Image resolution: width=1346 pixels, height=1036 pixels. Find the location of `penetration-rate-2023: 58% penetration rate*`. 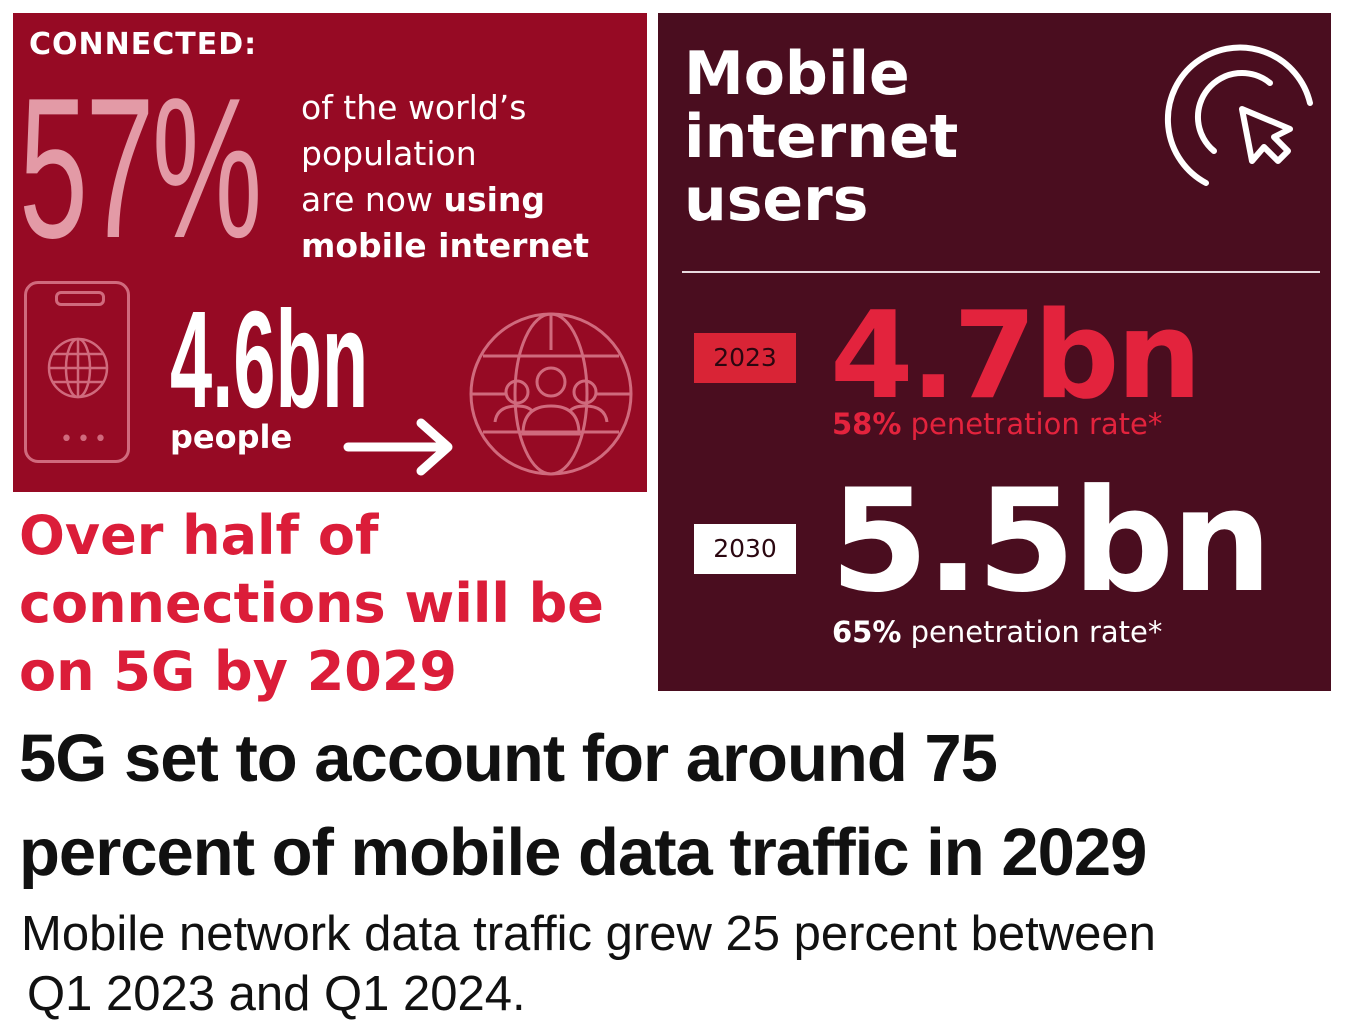

penetration-rate-2023: 58% penetration rate* is located at coordinates (997, 424).